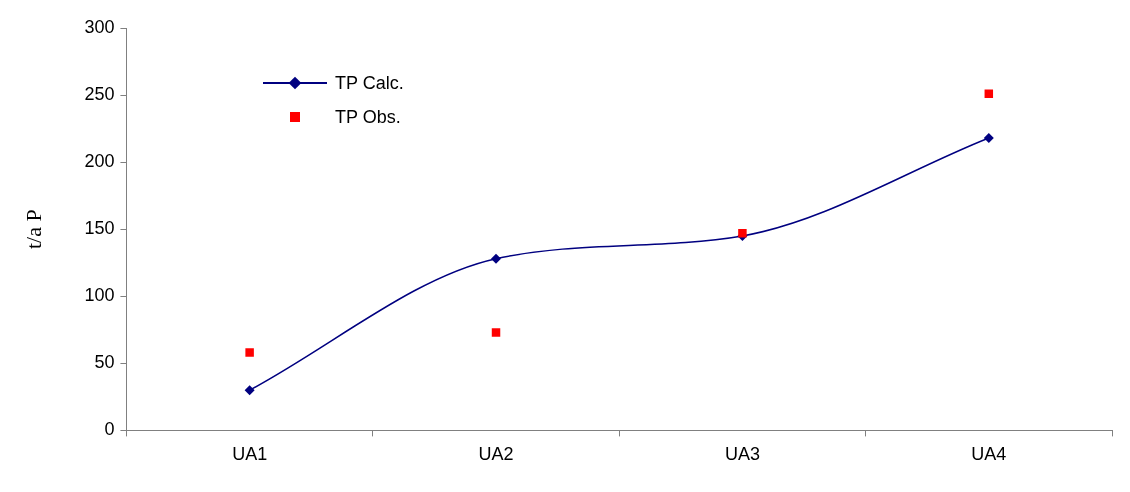  I want to click on y-tick-label: 50, so click(104, 362).